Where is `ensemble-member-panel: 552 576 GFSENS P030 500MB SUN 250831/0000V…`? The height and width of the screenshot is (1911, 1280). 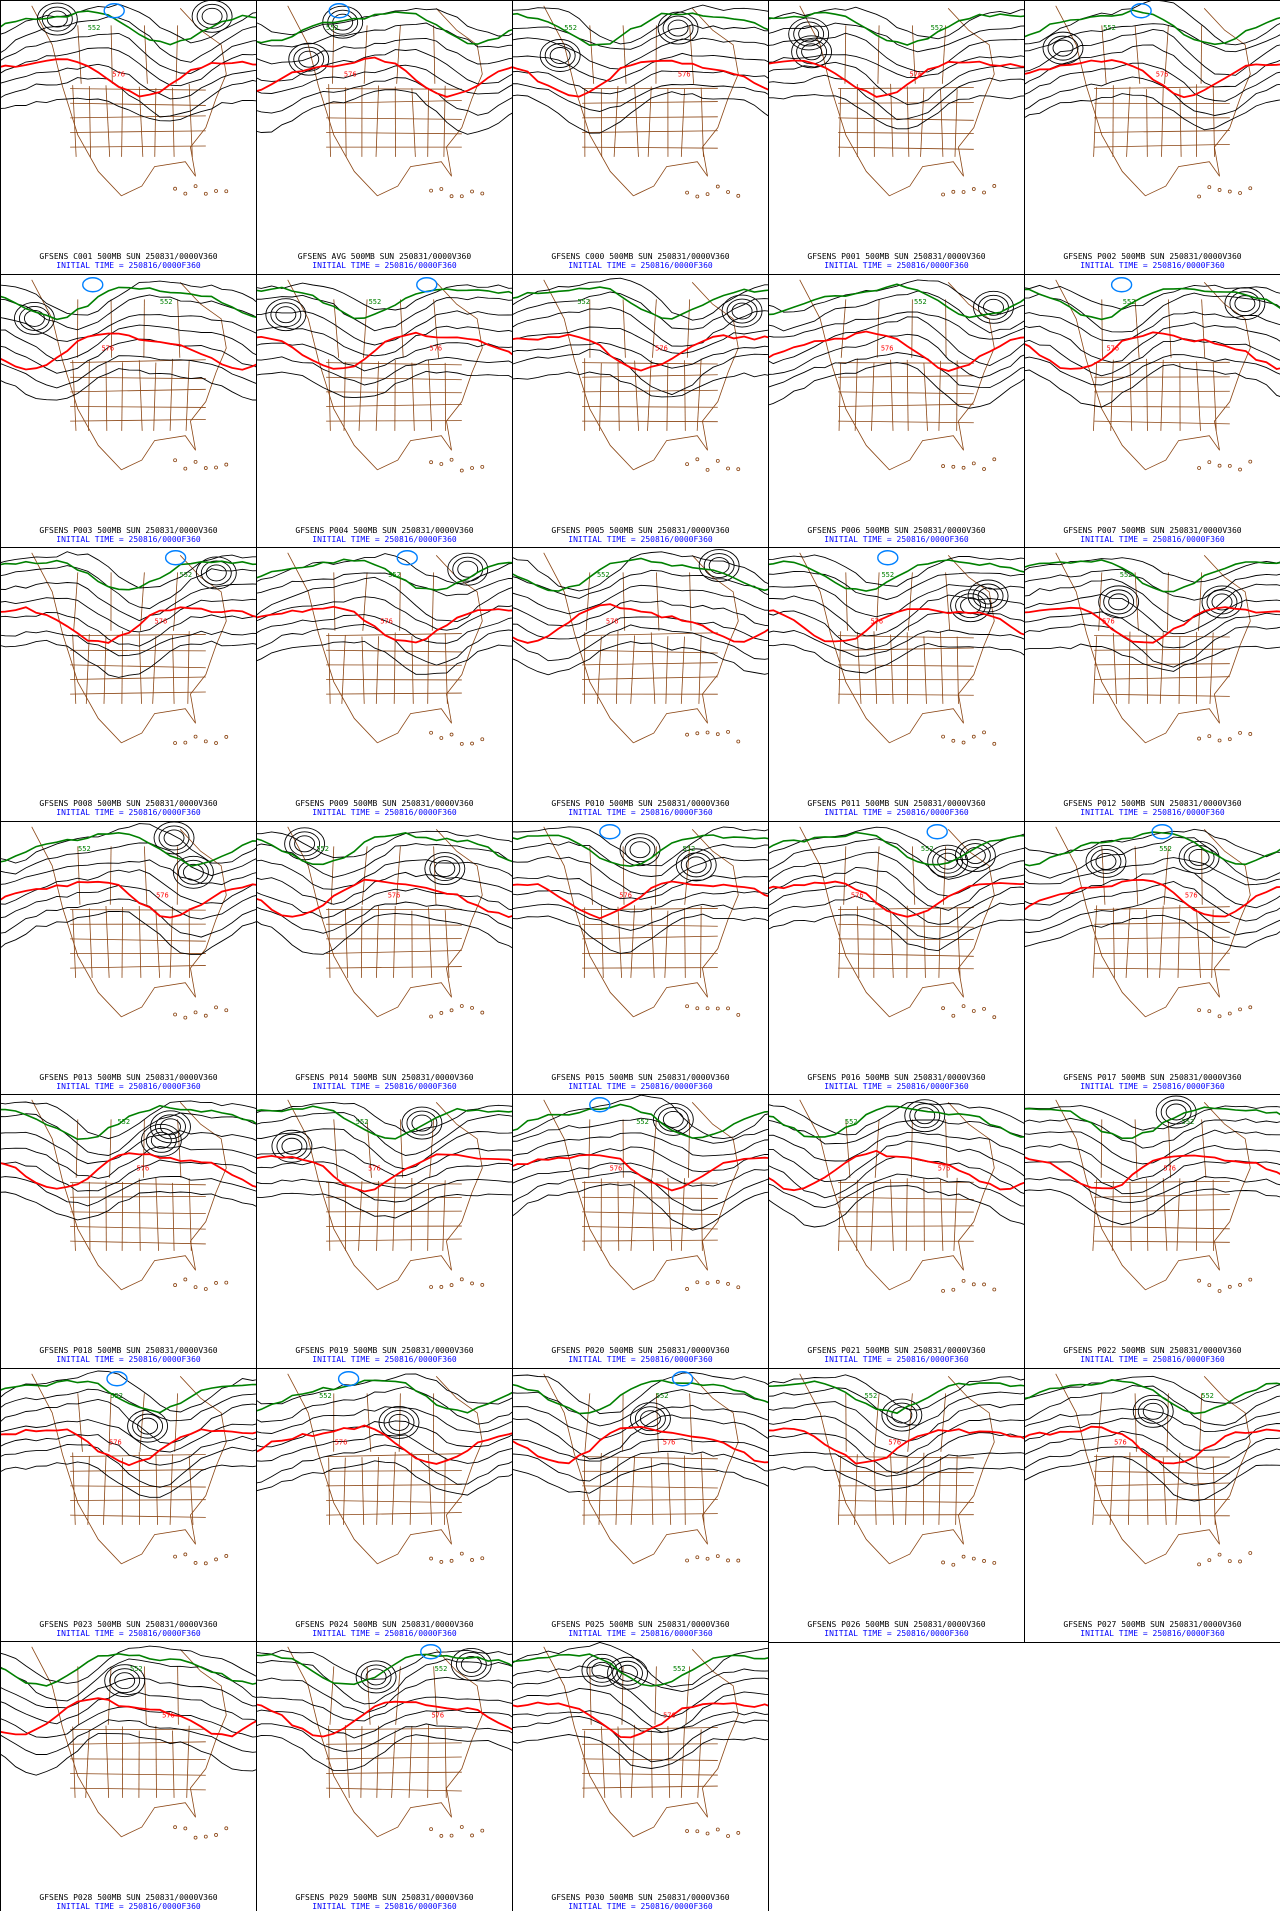 ensemble-member-panel: 552 576 GFSENS P030 500MB SUN 250831/0000V… is located at coordinates (640, 1776).